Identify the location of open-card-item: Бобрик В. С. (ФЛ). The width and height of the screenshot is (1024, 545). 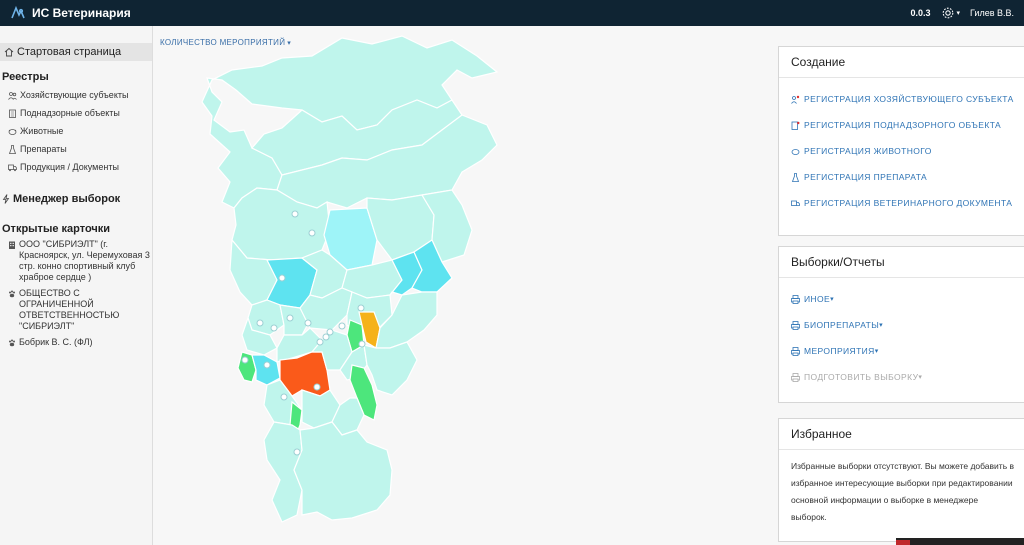
(75, 342).